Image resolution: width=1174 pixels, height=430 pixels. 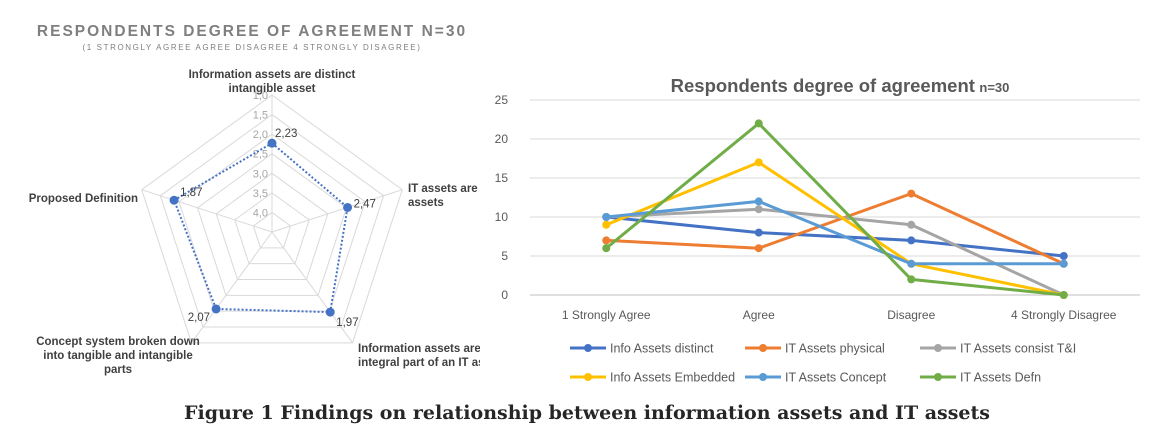 What do you see at coordinates (835, 349) in the screenshot?
I see `legend-label: IT Assets physical` at bounding box center [835, 349].